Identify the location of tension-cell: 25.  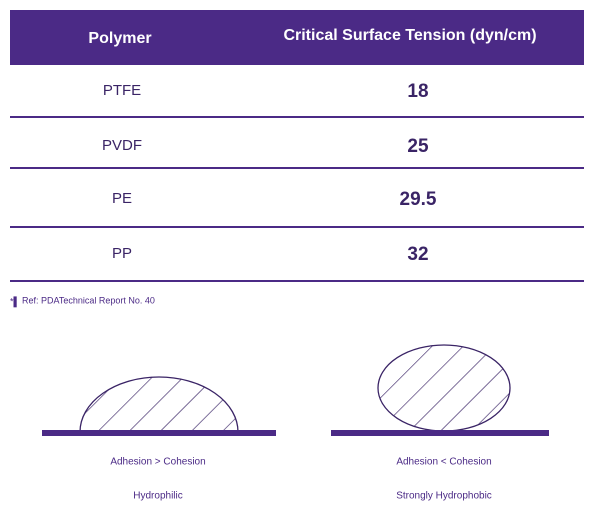
(418, 146).